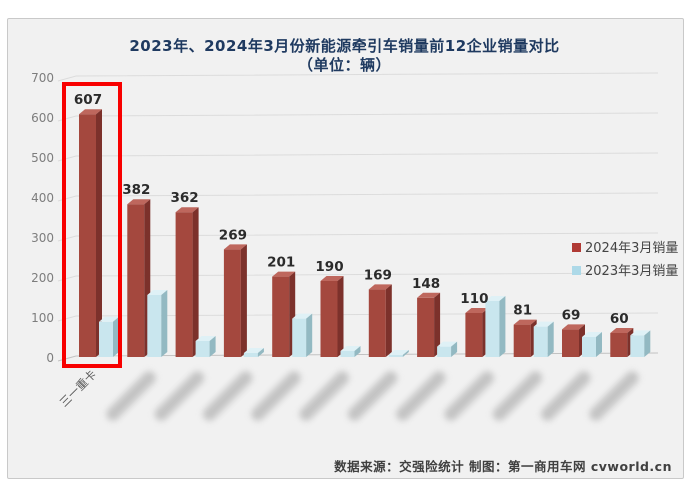 This screenshot has width=689, height=486. I want to click on value-label: 362, so click(185, 198).